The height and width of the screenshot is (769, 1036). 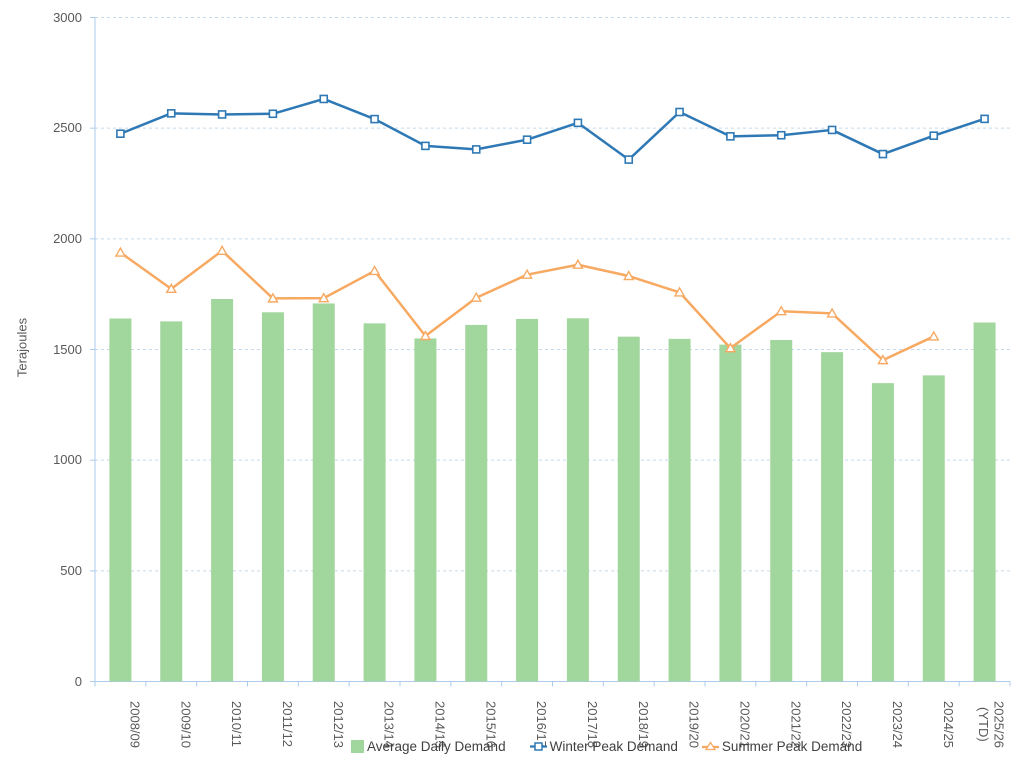 What do you see at coordinates (440, 724) in the screenshot?
I see `x-tick-label: 2014/15` at bounding box center [440, 724].